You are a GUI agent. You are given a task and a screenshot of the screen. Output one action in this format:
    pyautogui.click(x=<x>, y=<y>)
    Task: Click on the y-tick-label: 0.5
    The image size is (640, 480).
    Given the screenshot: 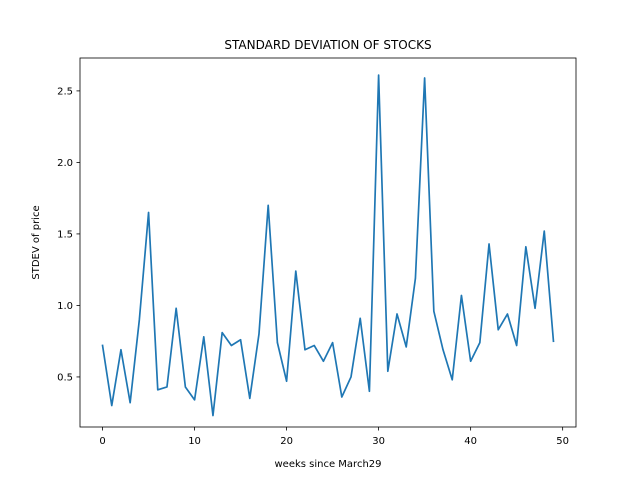 What is the action you would take?
    pyautogui.click(x=65, y=377)
    